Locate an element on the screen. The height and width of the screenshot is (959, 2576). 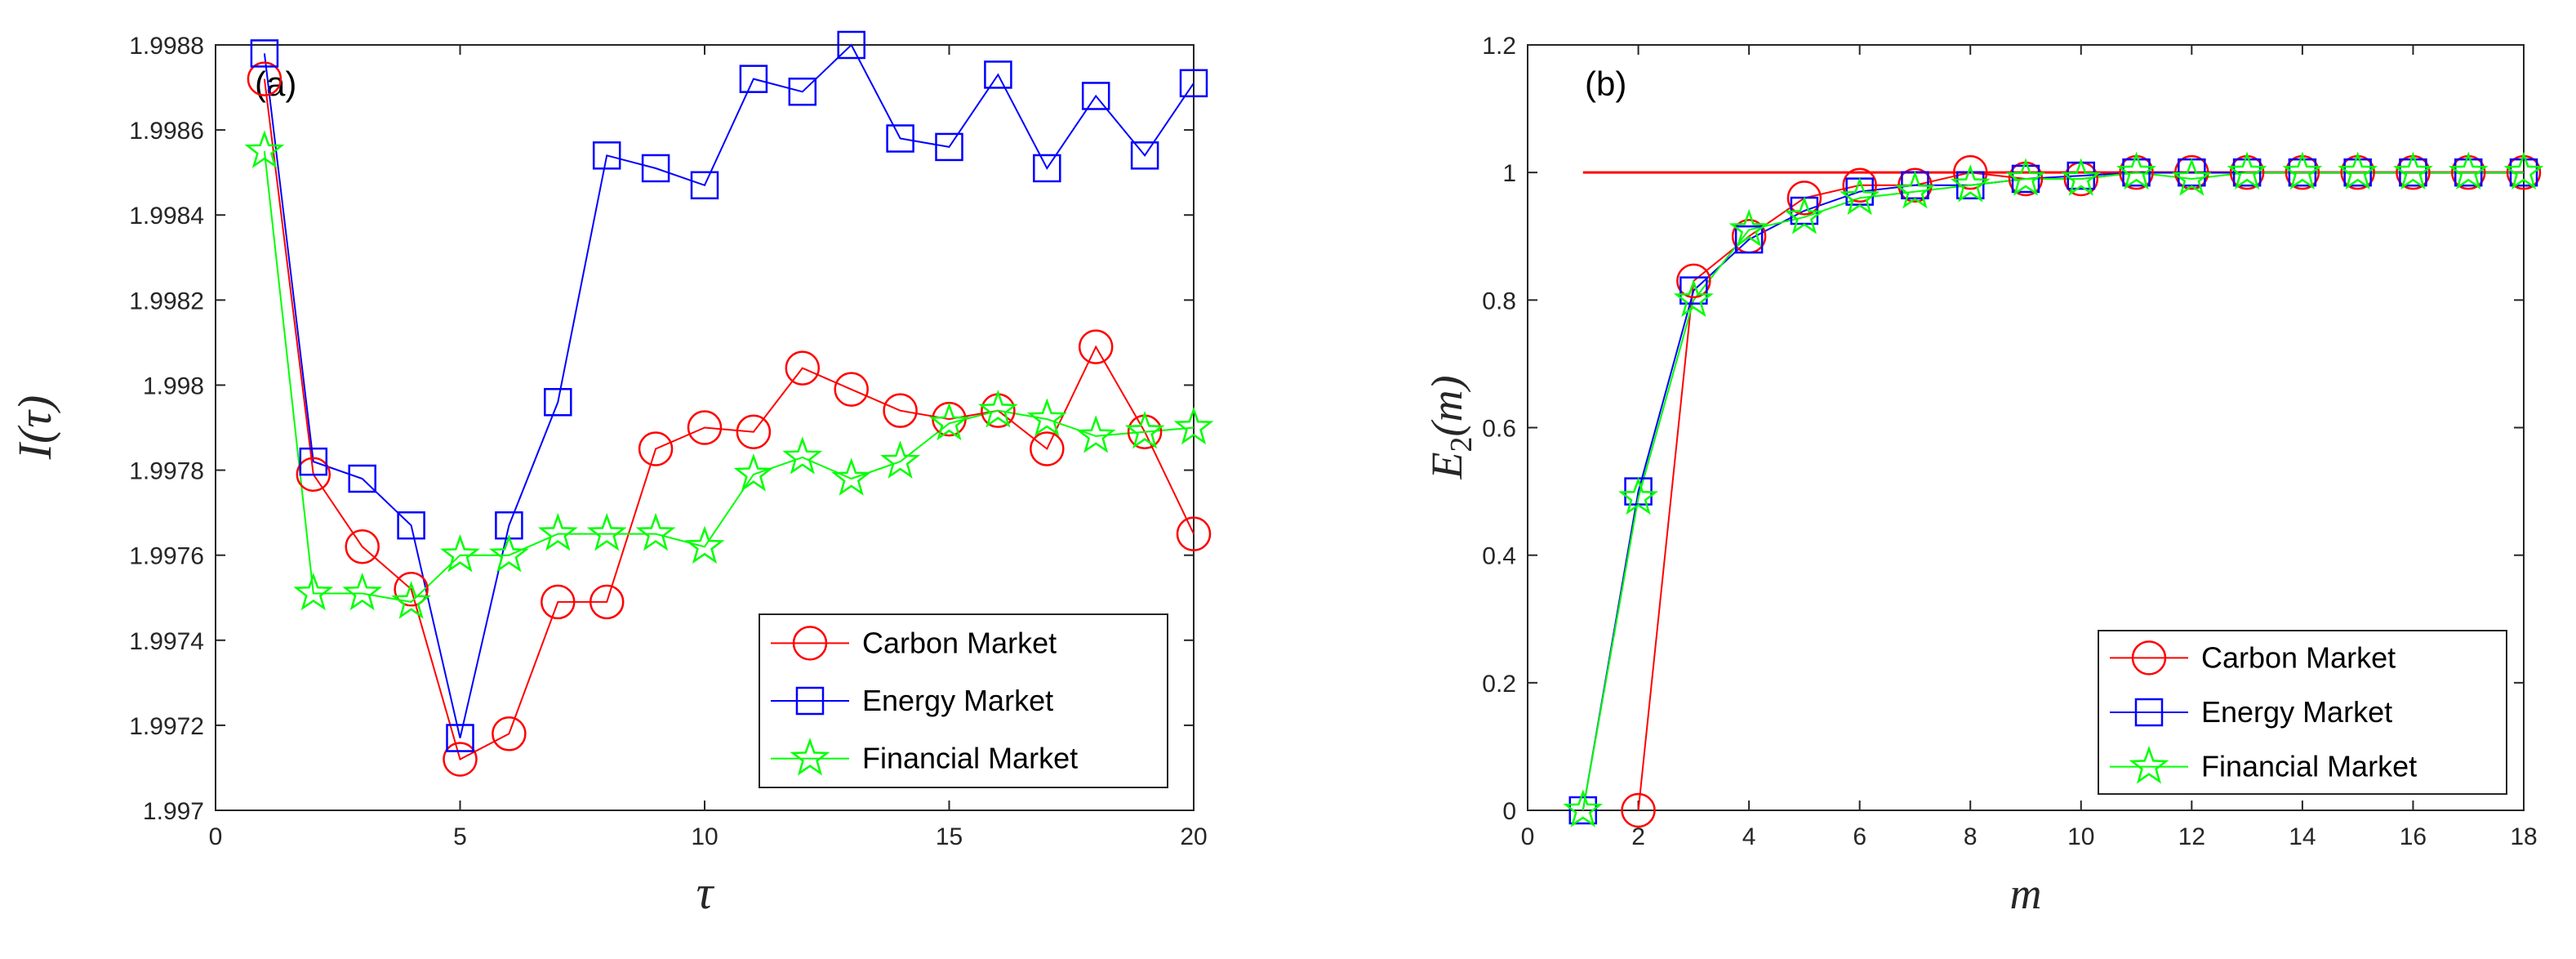
y-tick-label: 1.997 is located at coordinates (174, 811).